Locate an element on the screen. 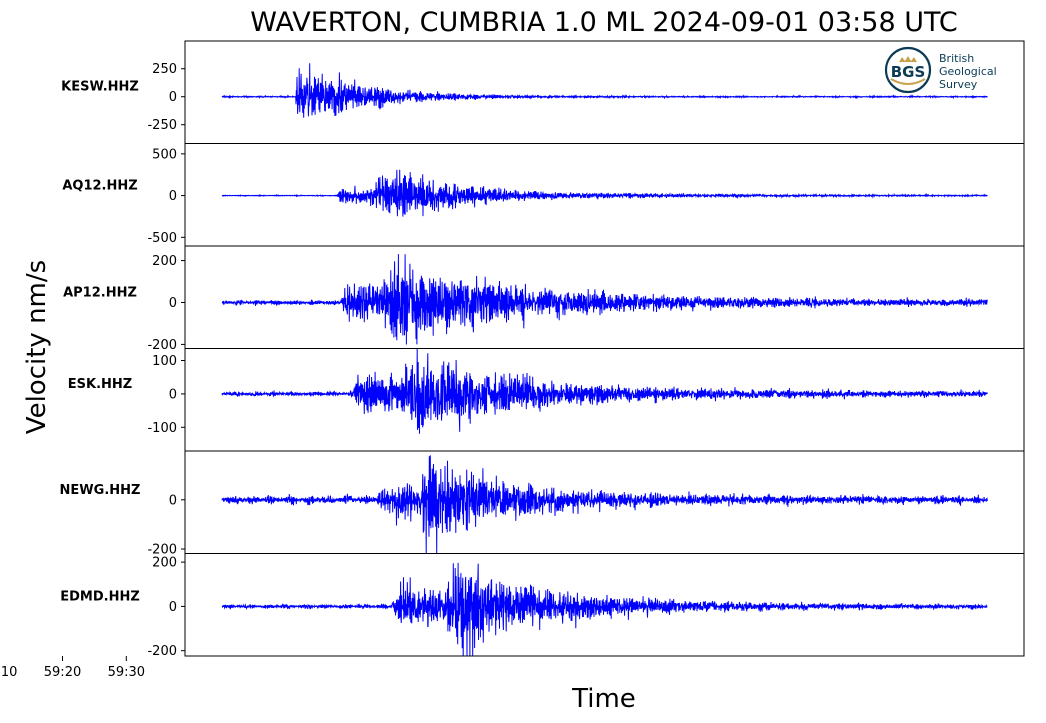 The image size is (1046, 723). logo-arc-icon is located at coordinates (908, 81).